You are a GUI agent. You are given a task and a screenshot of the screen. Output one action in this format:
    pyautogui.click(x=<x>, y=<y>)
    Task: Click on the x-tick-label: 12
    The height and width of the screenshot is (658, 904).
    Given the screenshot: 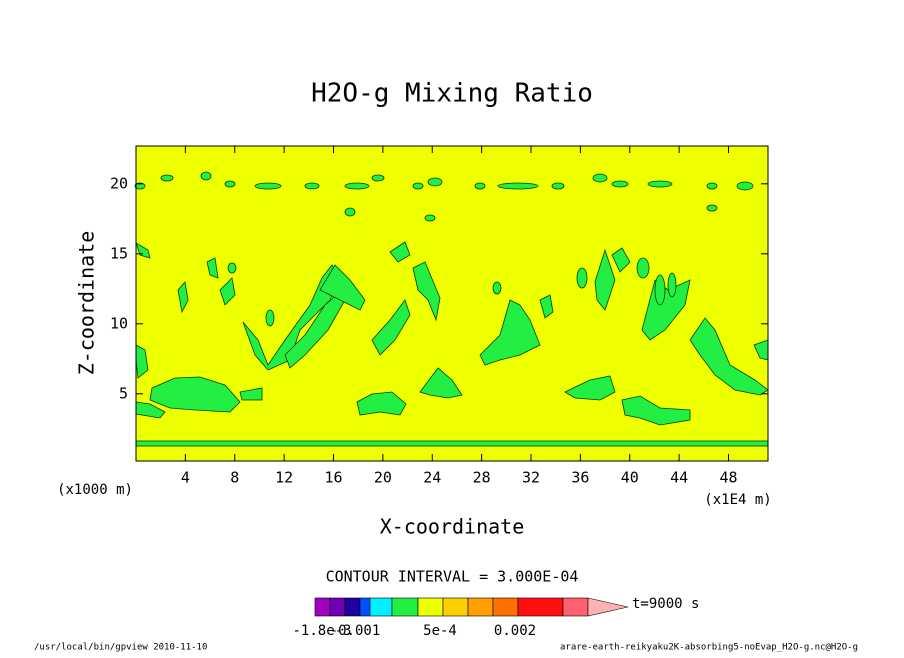 What is the action you would take?
    pyautogui.click(x=284, y=478)
    